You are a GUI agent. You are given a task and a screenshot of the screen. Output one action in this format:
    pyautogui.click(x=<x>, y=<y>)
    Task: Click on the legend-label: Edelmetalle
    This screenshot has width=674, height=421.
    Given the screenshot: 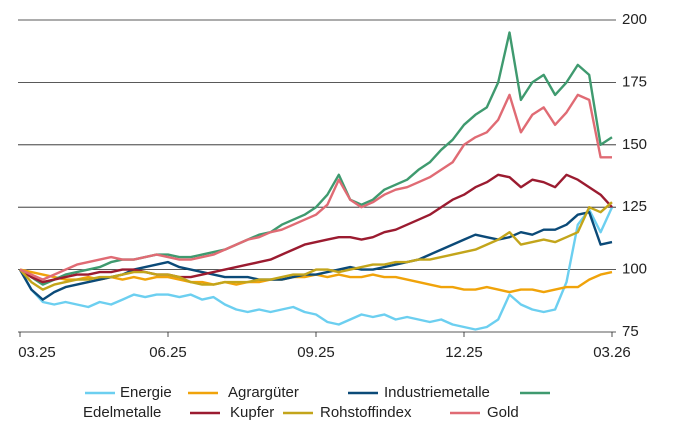 What is the action you would take?
    pyautogui.click(x=122, y=412)
    